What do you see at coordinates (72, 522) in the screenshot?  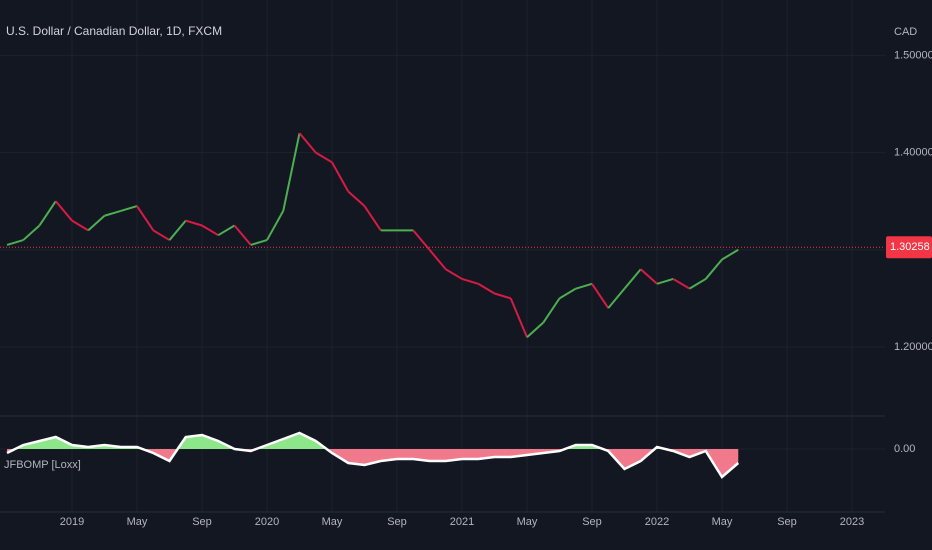 I see `x-tick-label: 2019` at bounding box center [72, 522].